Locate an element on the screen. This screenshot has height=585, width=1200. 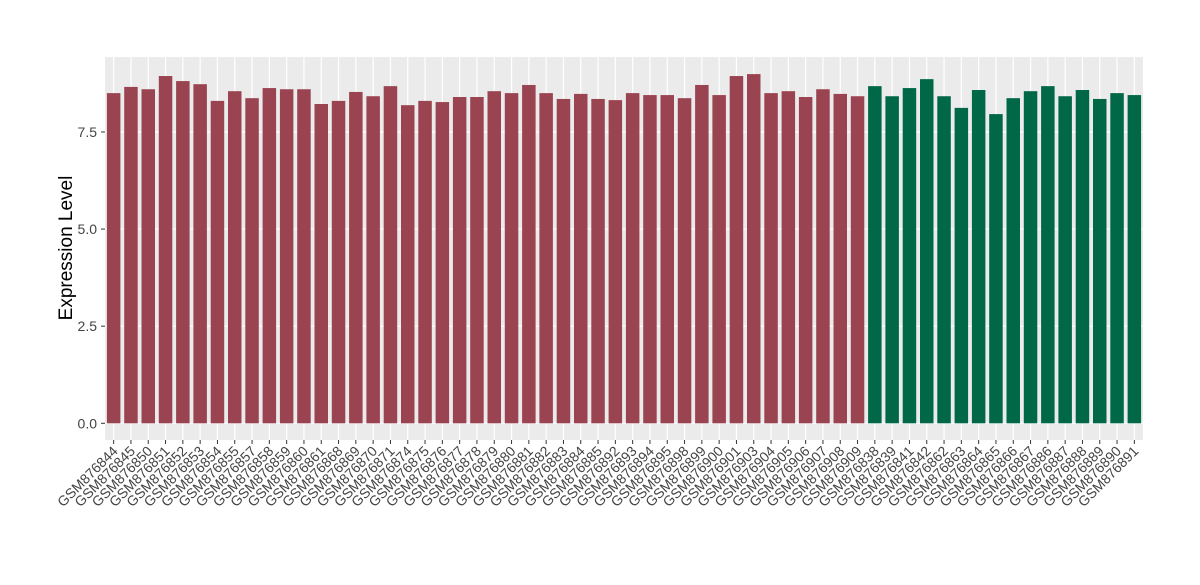
y-tick-label: 5.0 is located at coordinates (88, 229).